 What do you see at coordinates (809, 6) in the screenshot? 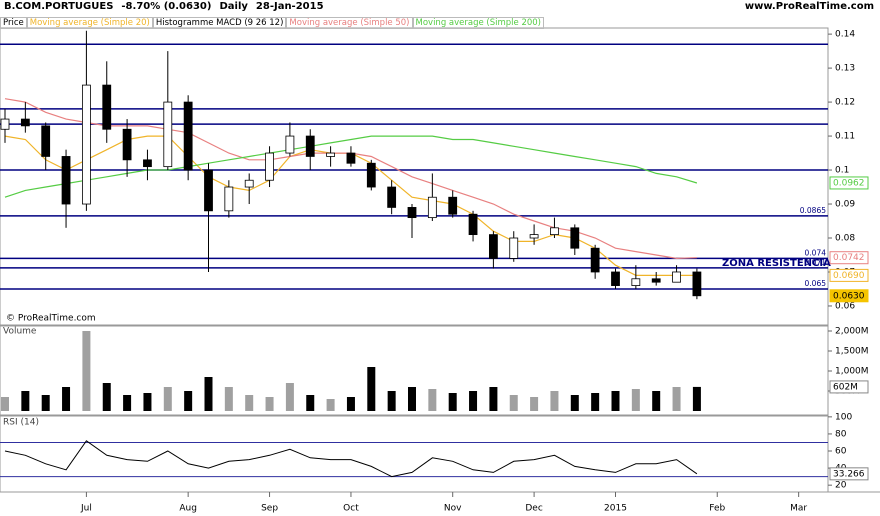
I see `source: www.ProRealTime.com` at bounding box center [809, 6].